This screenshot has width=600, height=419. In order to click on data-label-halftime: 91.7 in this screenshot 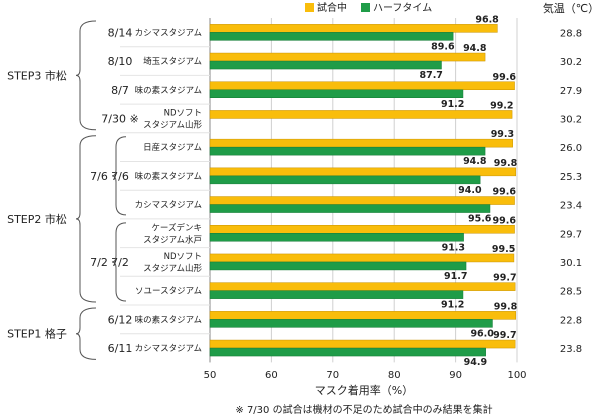, I will do `click(455, 276)`.